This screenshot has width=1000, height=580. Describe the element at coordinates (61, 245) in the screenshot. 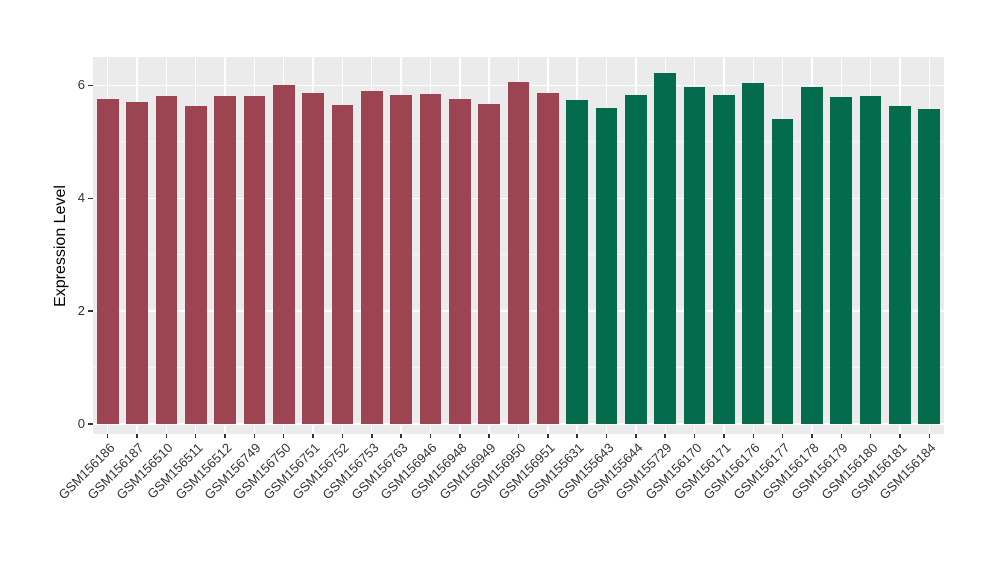

I see `y-axis-title: Expression Level` at that location.